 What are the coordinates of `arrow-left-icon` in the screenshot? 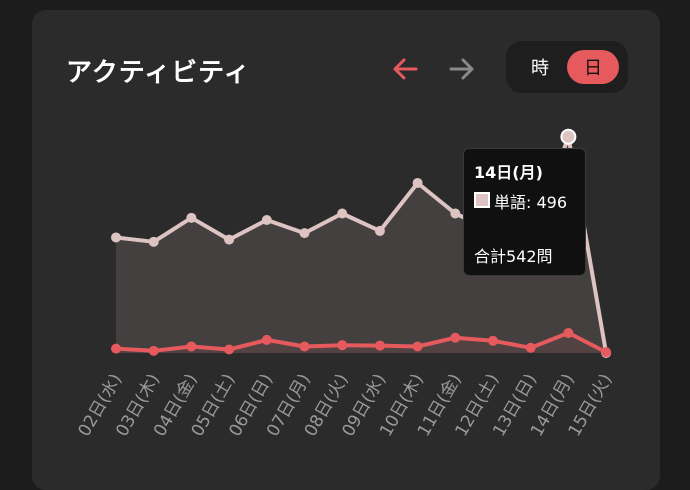 It's located at (405, 69).